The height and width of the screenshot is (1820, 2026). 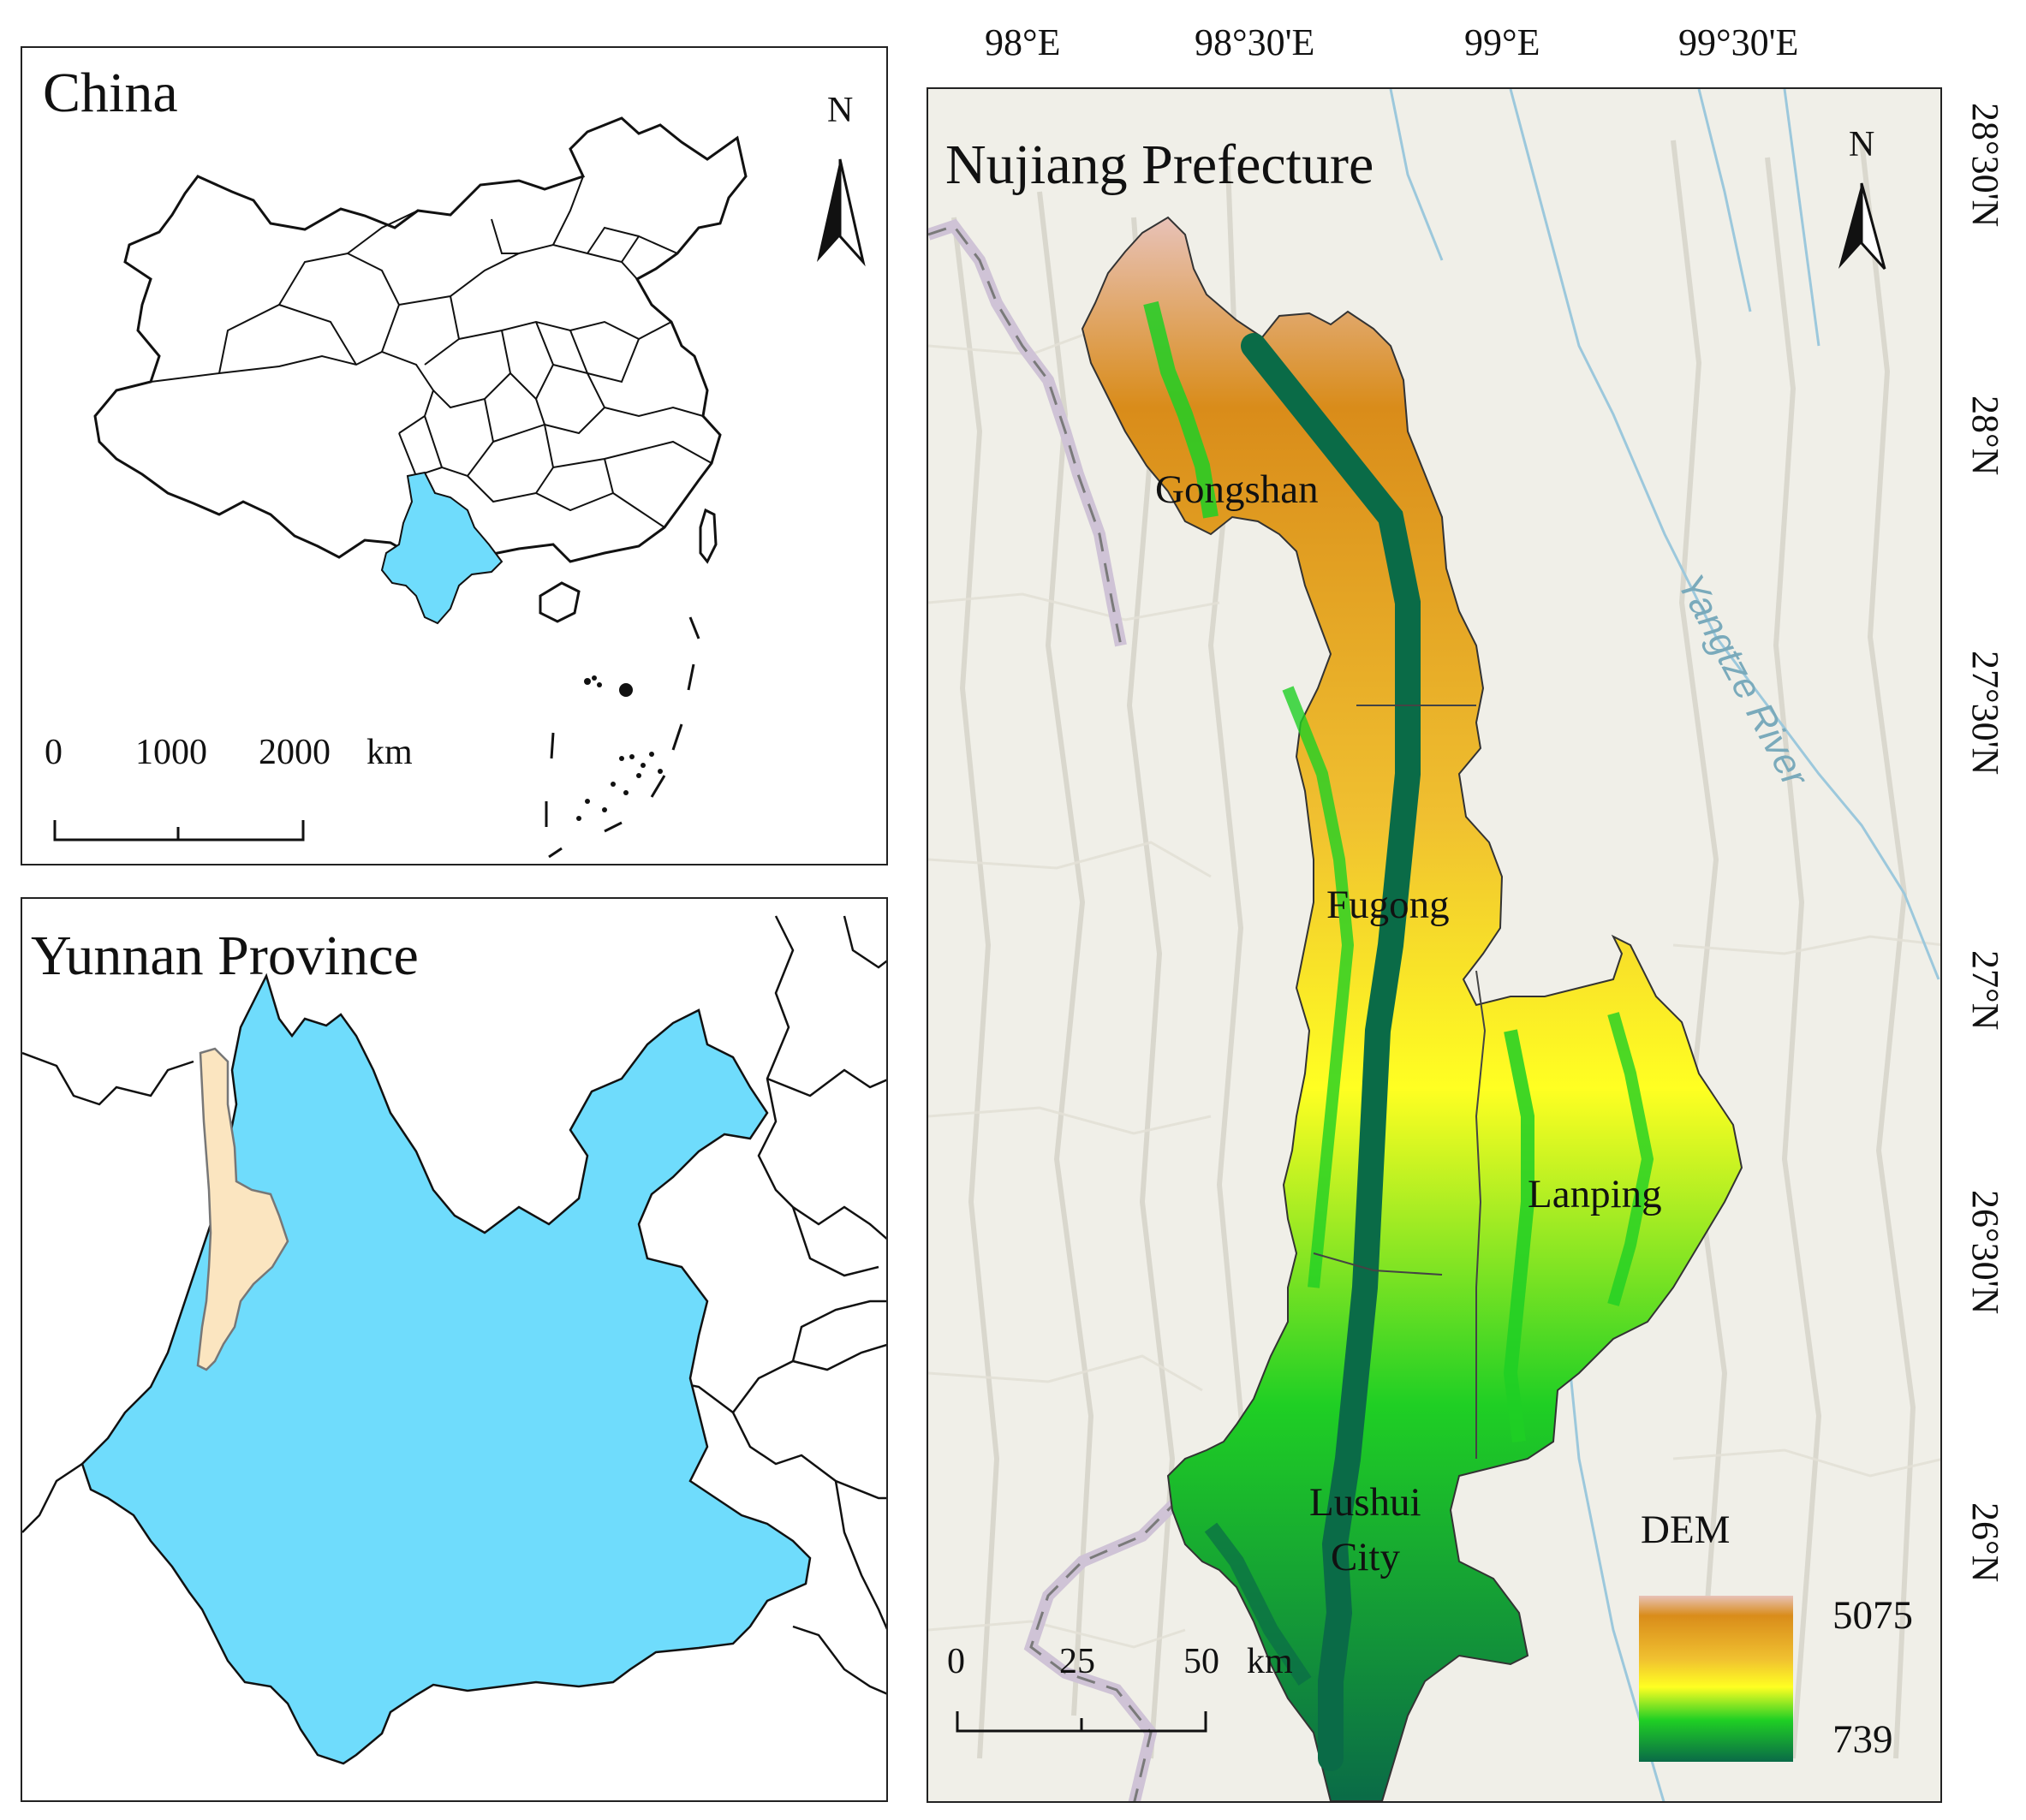 I want to click on nujiang-scale-label-25: 25, so click(x=1077, y=1661).